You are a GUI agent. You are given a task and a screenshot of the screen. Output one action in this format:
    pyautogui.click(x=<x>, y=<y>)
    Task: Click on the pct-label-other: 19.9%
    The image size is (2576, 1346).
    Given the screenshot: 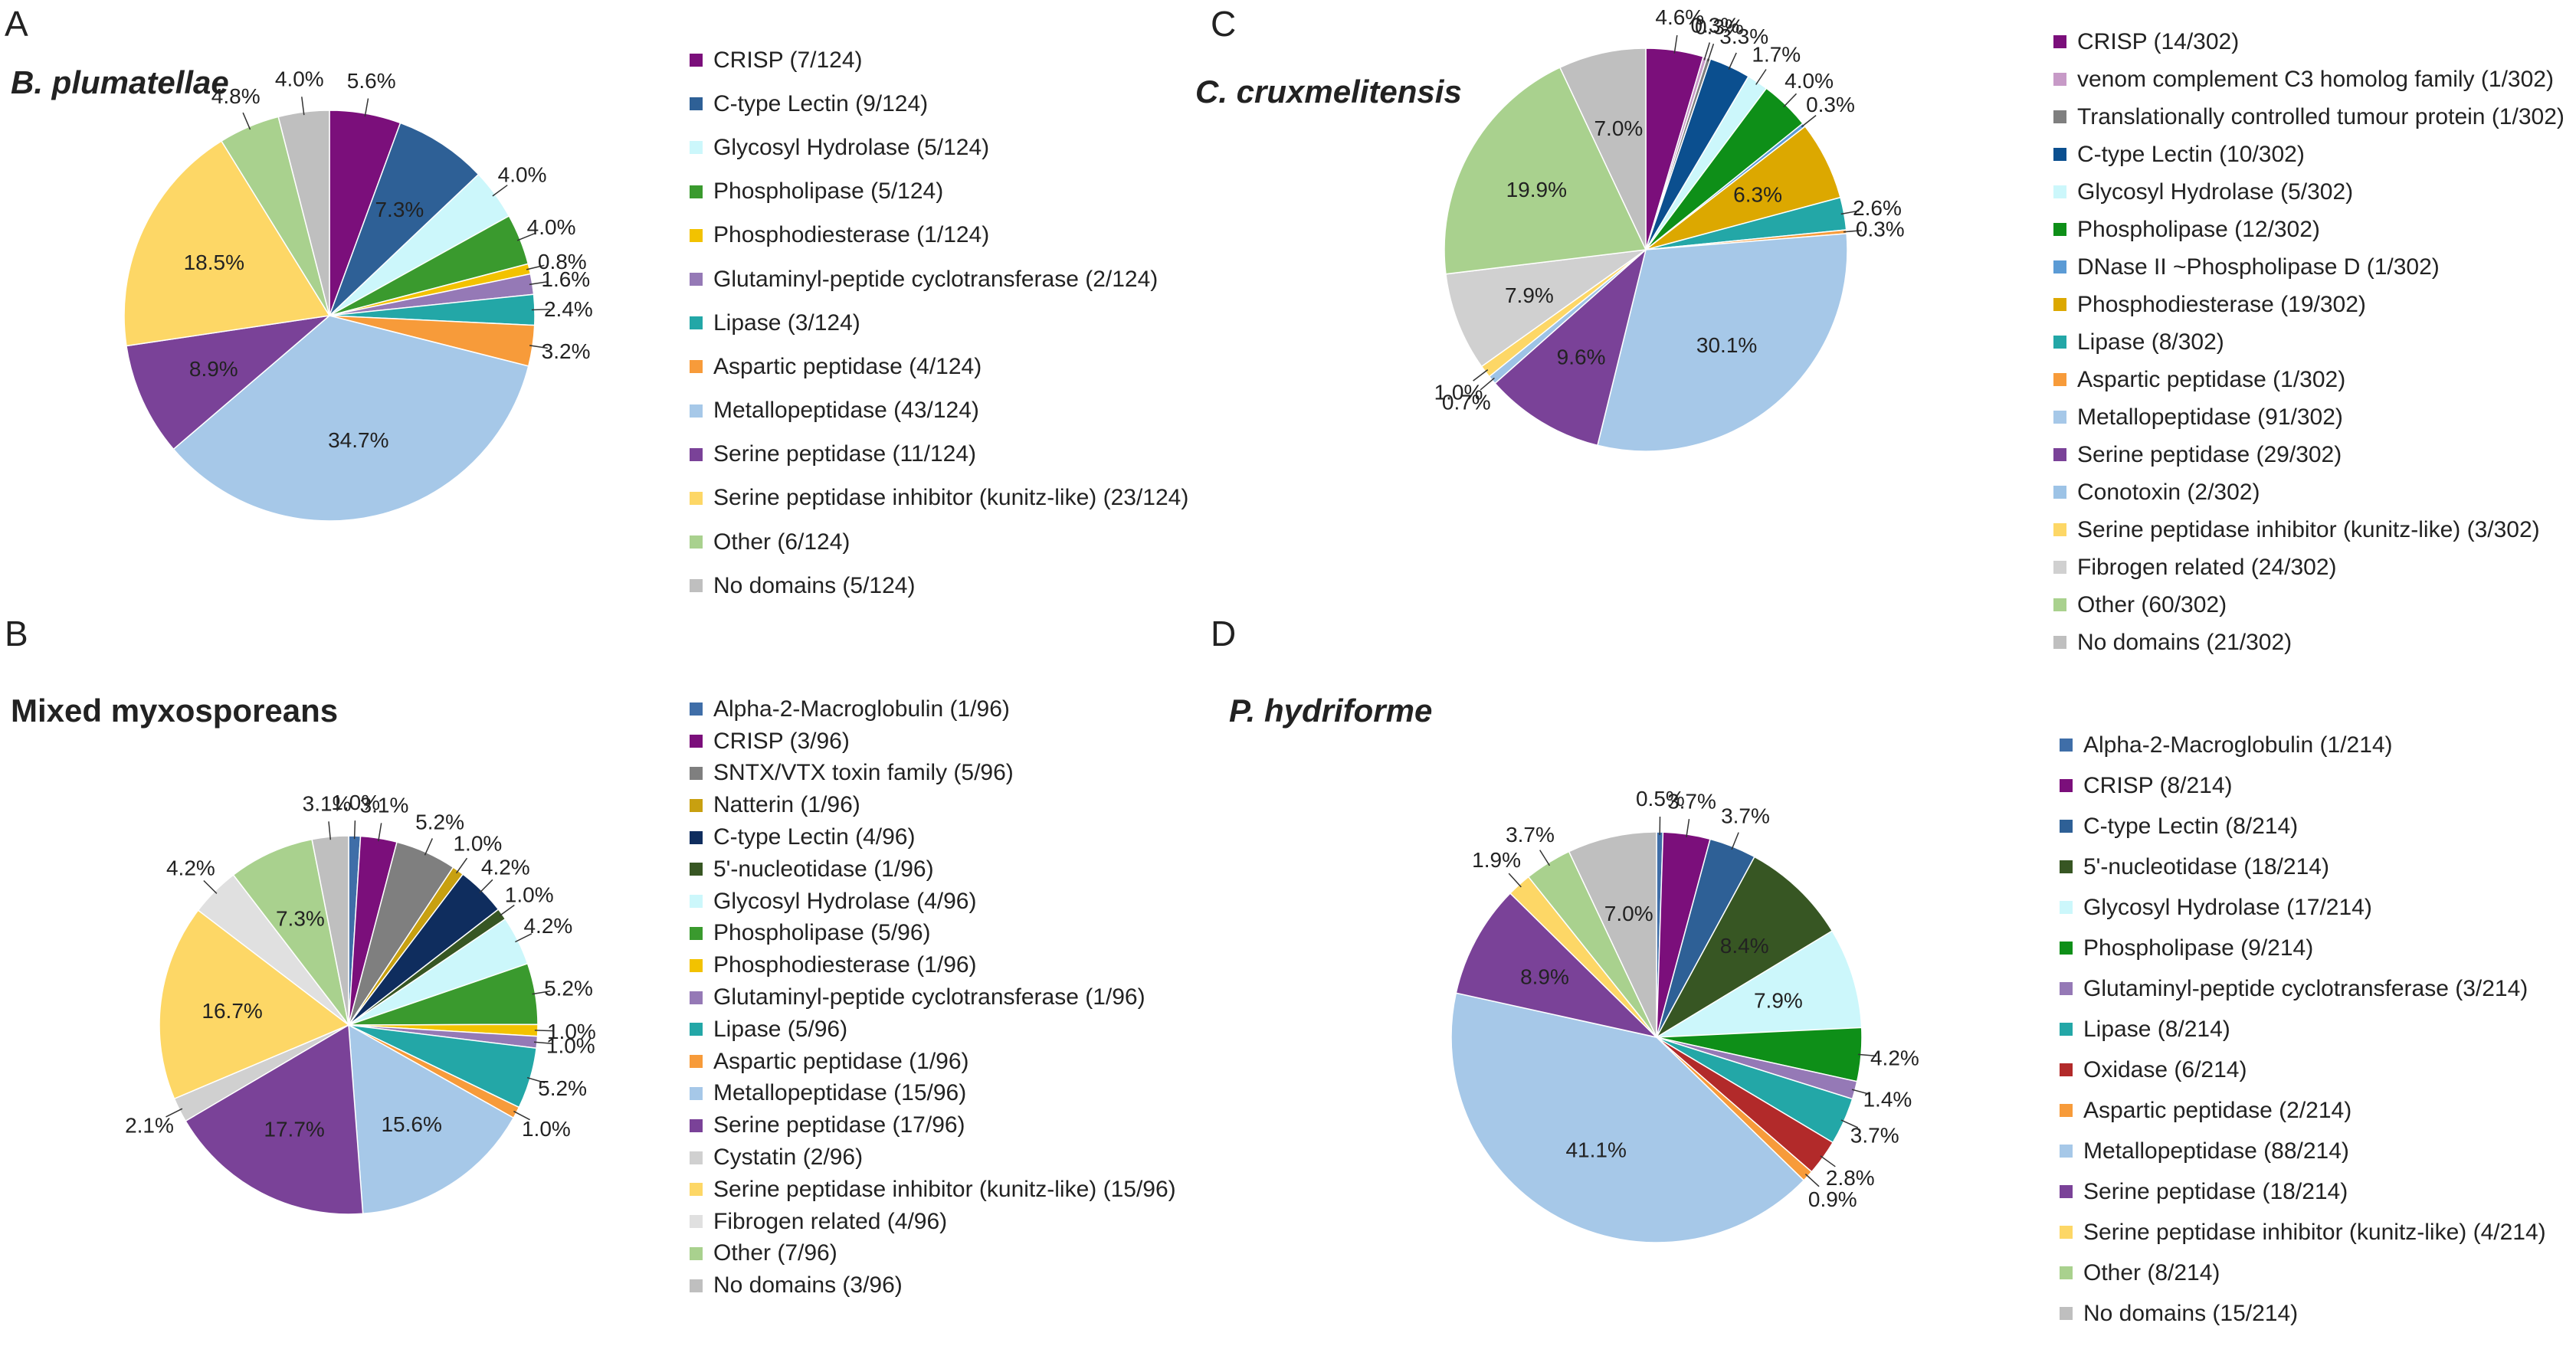 What is the action you would take?
    pyautogui.click(x=1537, y=189)
    